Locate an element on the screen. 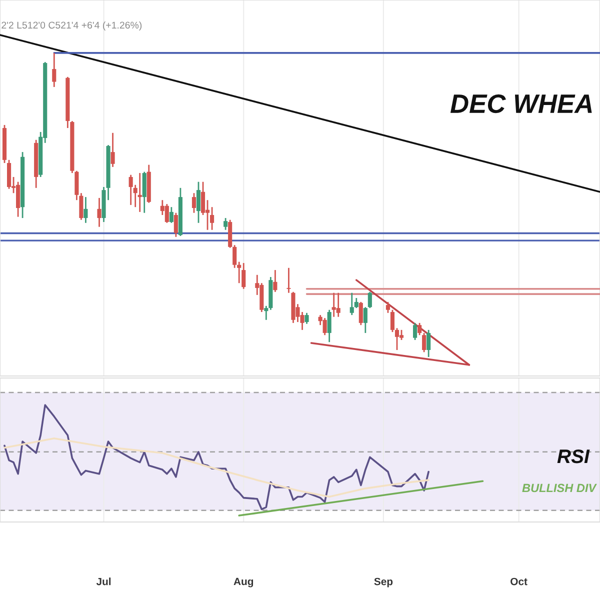 This screenshot has width=600, height=600. text: DEC WHEA is located at coordinates (521, 104).